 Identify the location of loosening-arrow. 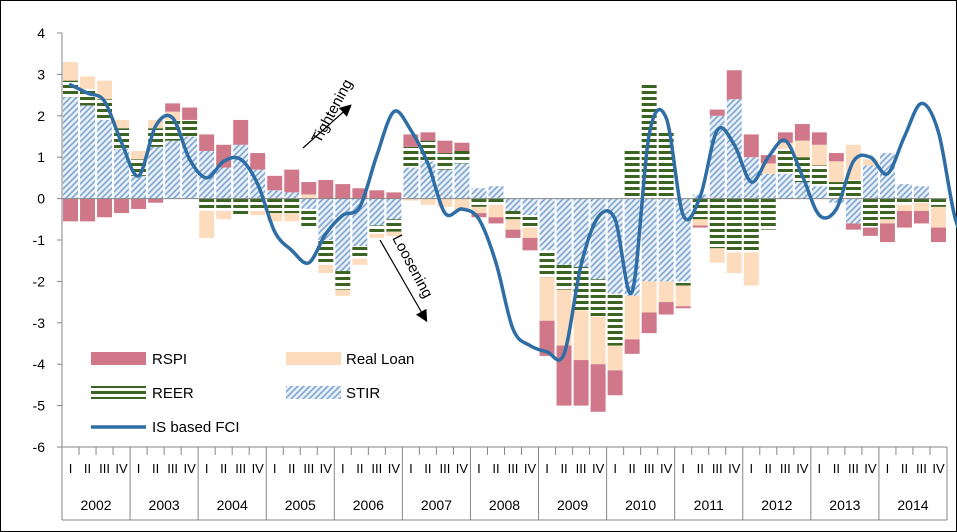
(403, 281).